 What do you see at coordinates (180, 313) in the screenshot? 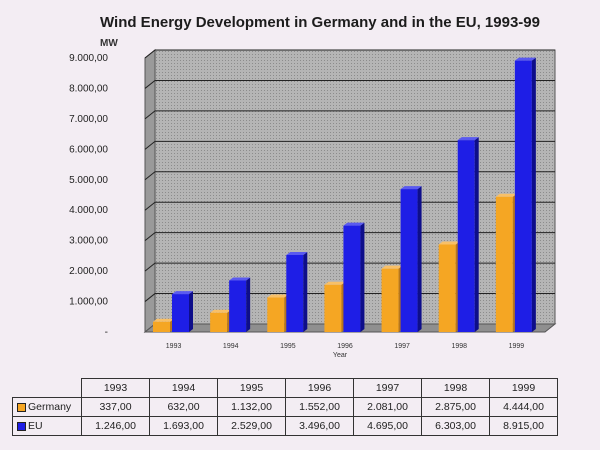
I see `bar-eu-1993` at bounding box center [180, 313].